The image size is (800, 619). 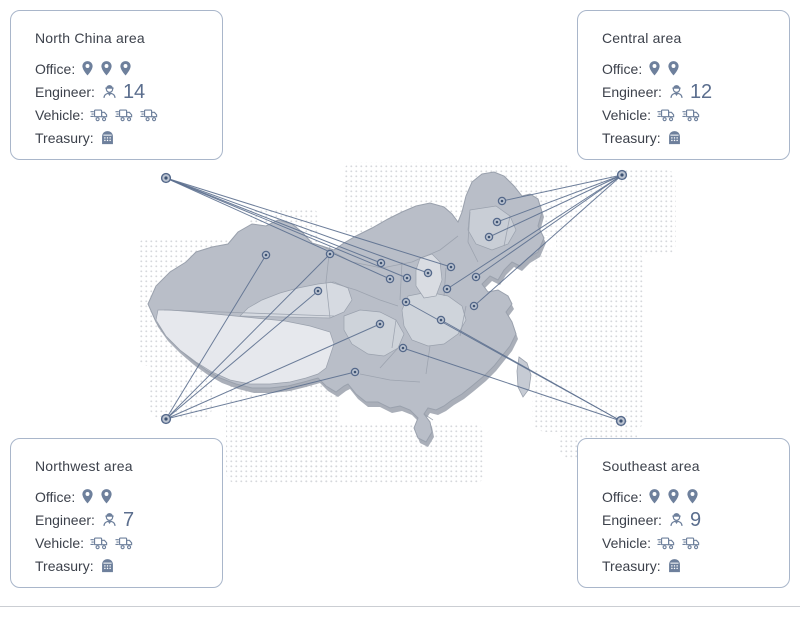 I want to click on engineer-count: 9, so click(x=695, y=519).